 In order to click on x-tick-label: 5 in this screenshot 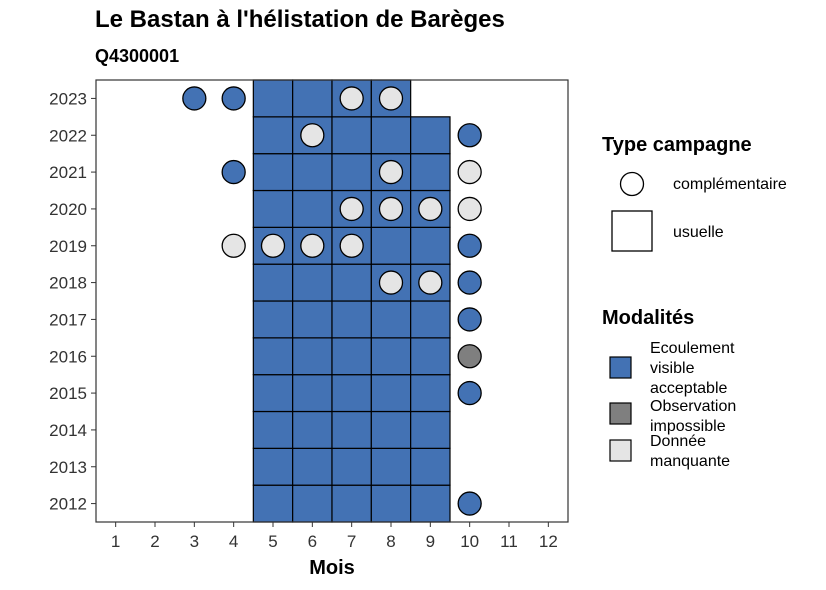, I will do `click(272, 541)`.